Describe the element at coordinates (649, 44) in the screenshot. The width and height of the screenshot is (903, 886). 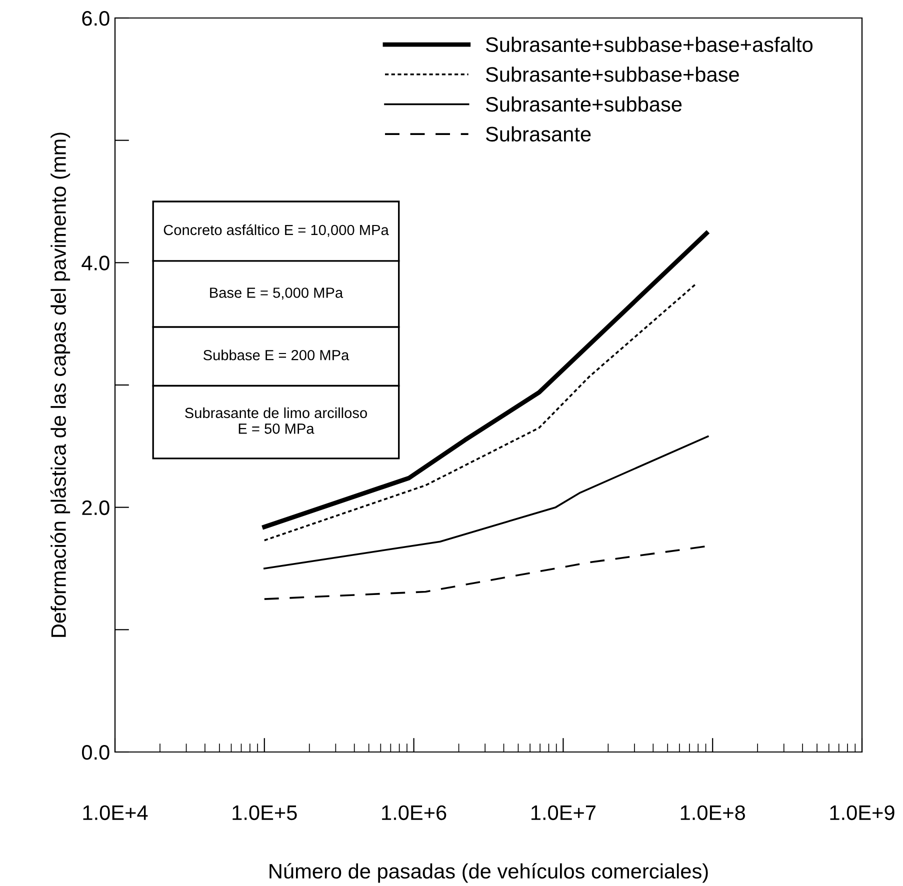
I see `legend-label: Subrasante+subbase+base+asfalto` at that location.